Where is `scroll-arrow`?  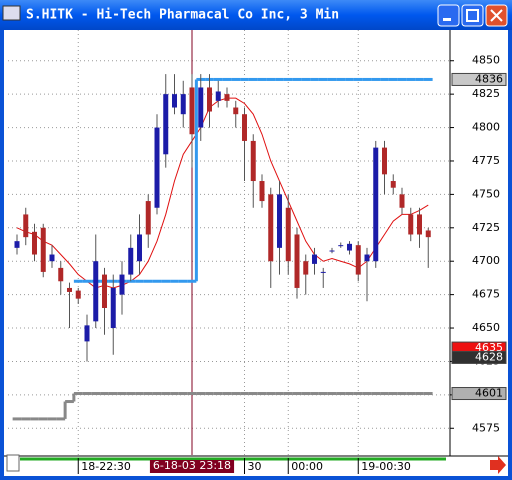 scroll-arrow is located at coordinates (498, 465).